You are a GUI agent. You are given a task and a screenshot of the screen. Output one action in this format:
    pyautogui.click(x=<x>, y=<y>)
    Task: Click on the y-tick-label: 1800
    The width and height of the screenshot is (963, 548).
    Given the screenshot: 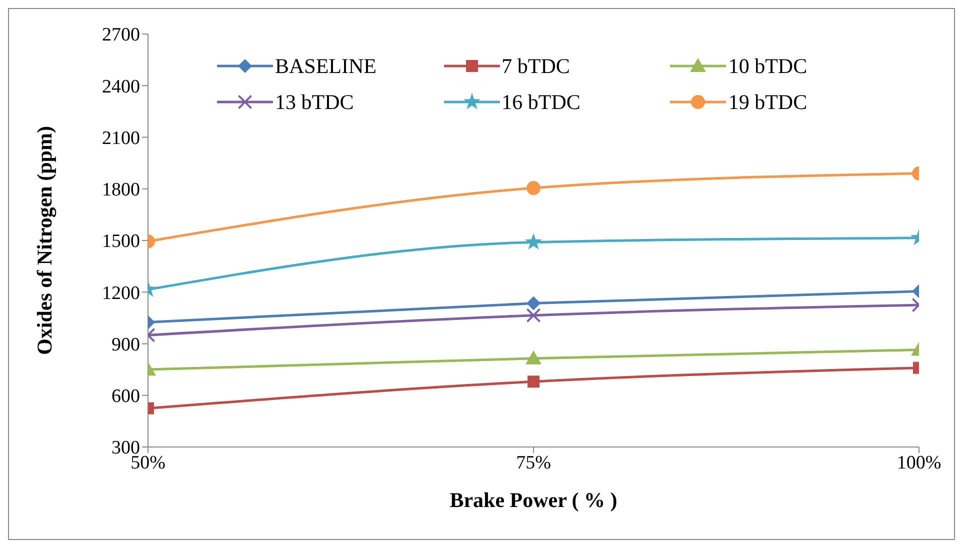 What is the action you would take?
    pyautogui.click(x=121, y=190)
    